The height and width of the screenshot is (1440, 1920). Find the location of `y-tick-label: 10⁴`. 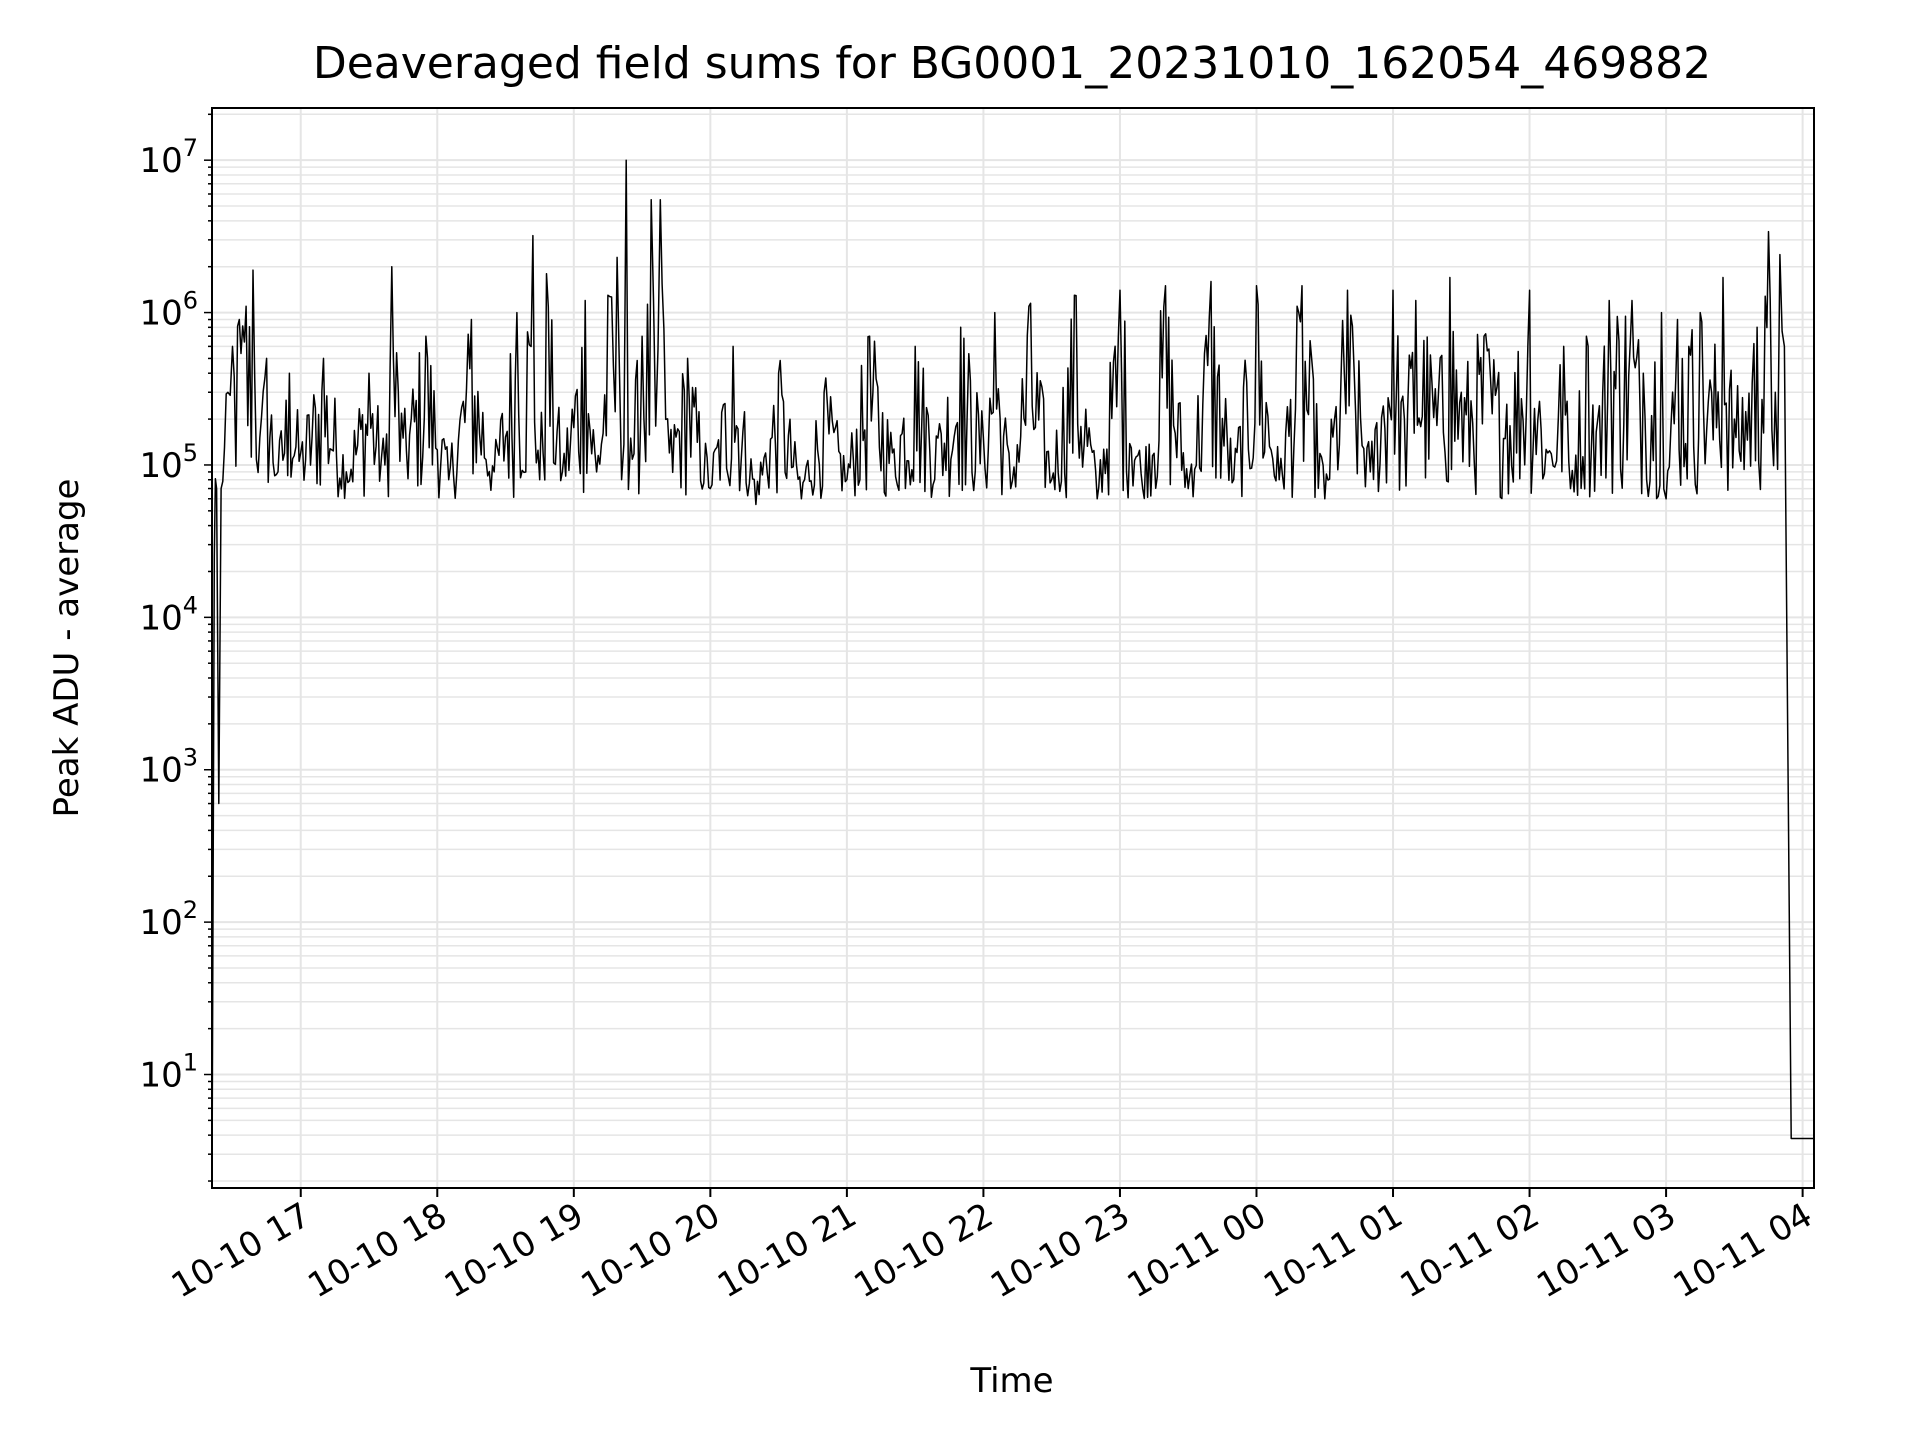

y-tick-label: 10⁴ is located at coordinates (168, 614).